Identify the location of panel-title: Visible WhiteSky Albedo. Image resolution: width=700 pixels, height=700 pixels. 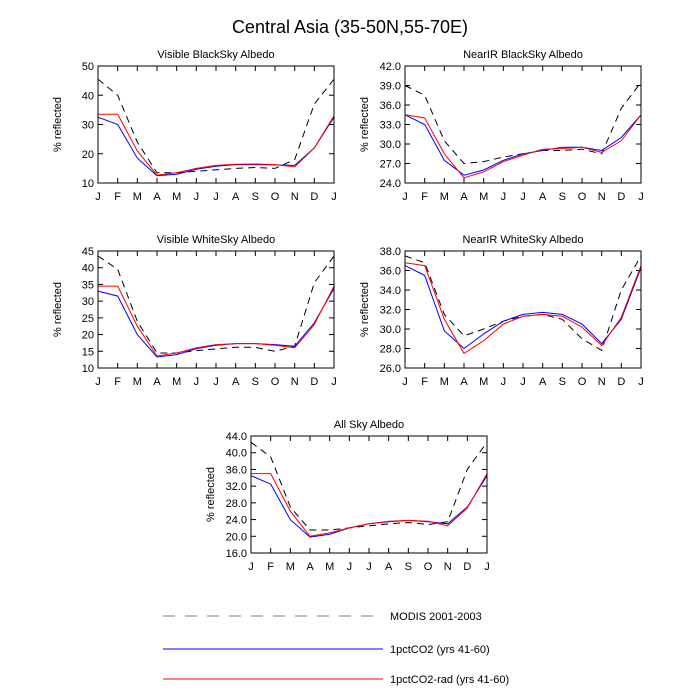
(216, 240).